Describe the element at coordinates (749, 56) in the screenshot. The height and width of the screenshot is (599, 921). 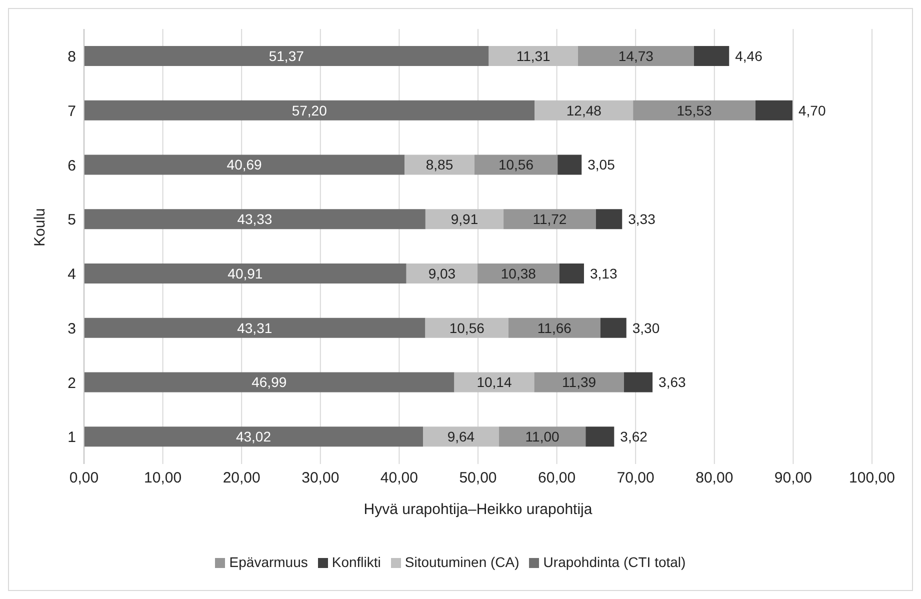
I see `data-label: 4,46` at that location.